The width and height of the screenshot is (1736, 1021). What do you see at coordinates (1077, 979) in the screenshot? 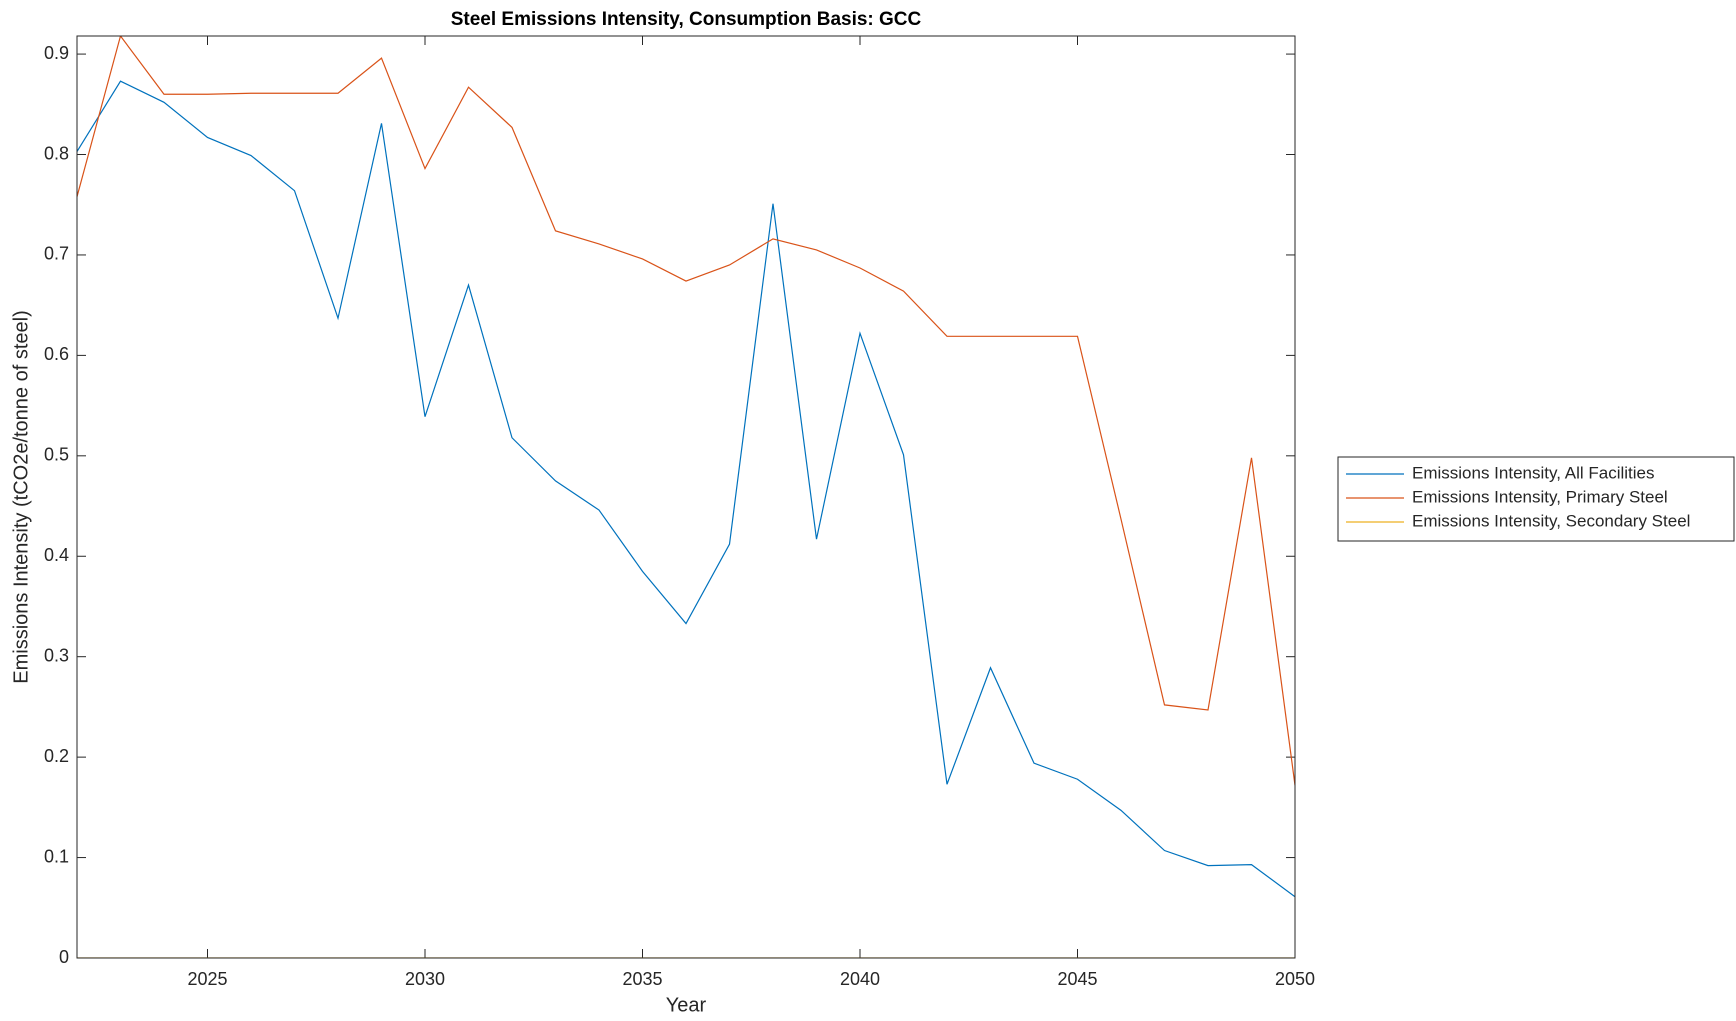
I see `x-tick-label: 2045` at bounding box center [1077, 979].